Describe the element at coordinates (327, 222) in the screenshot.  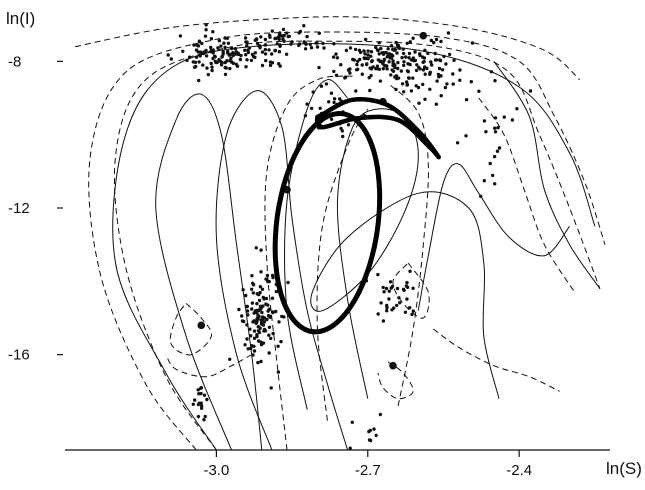
I see `limit-cycle-ellipse` at that location.